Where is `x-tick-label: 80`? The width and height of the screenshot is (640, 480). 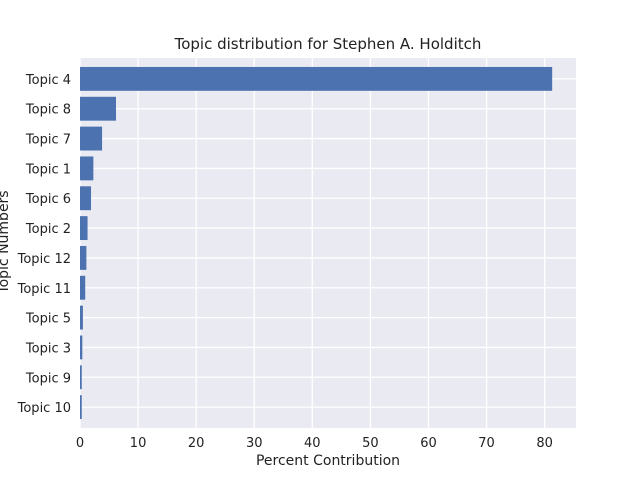 x-tick-label: 80 is located at coordinates (544, 443).